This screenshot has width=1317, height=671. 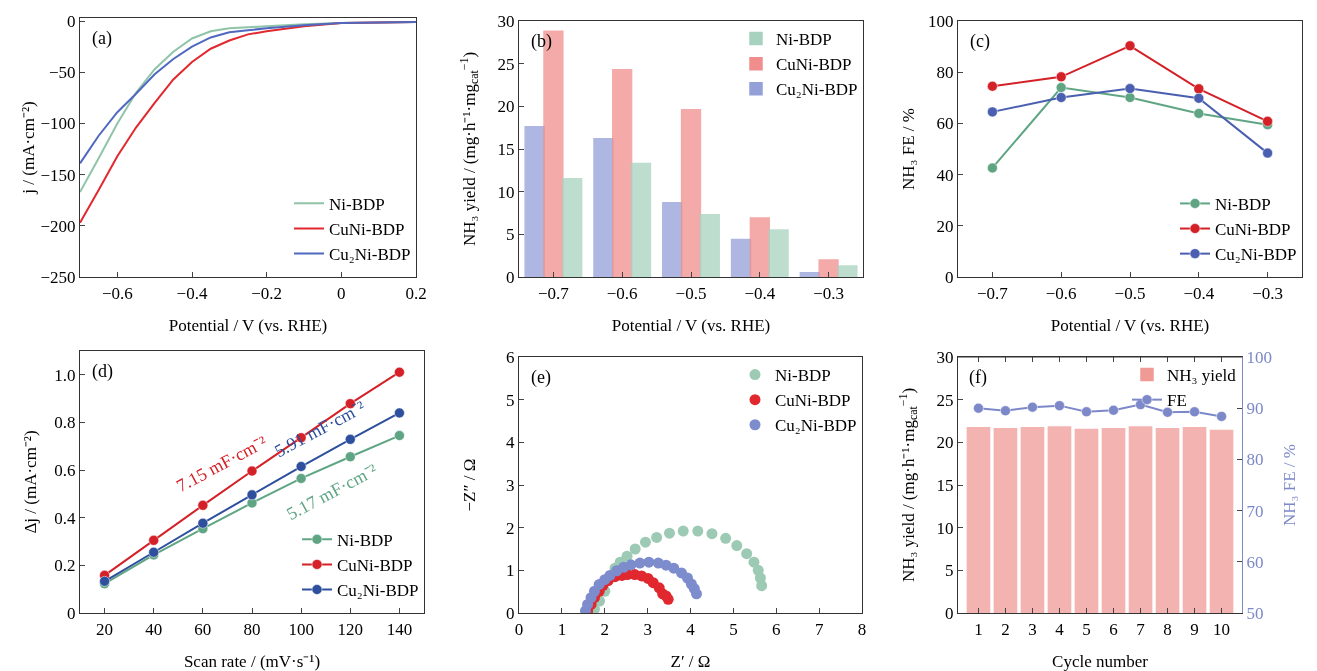 I want to click on y-tick-label: −200, so click(x=58, y=226).